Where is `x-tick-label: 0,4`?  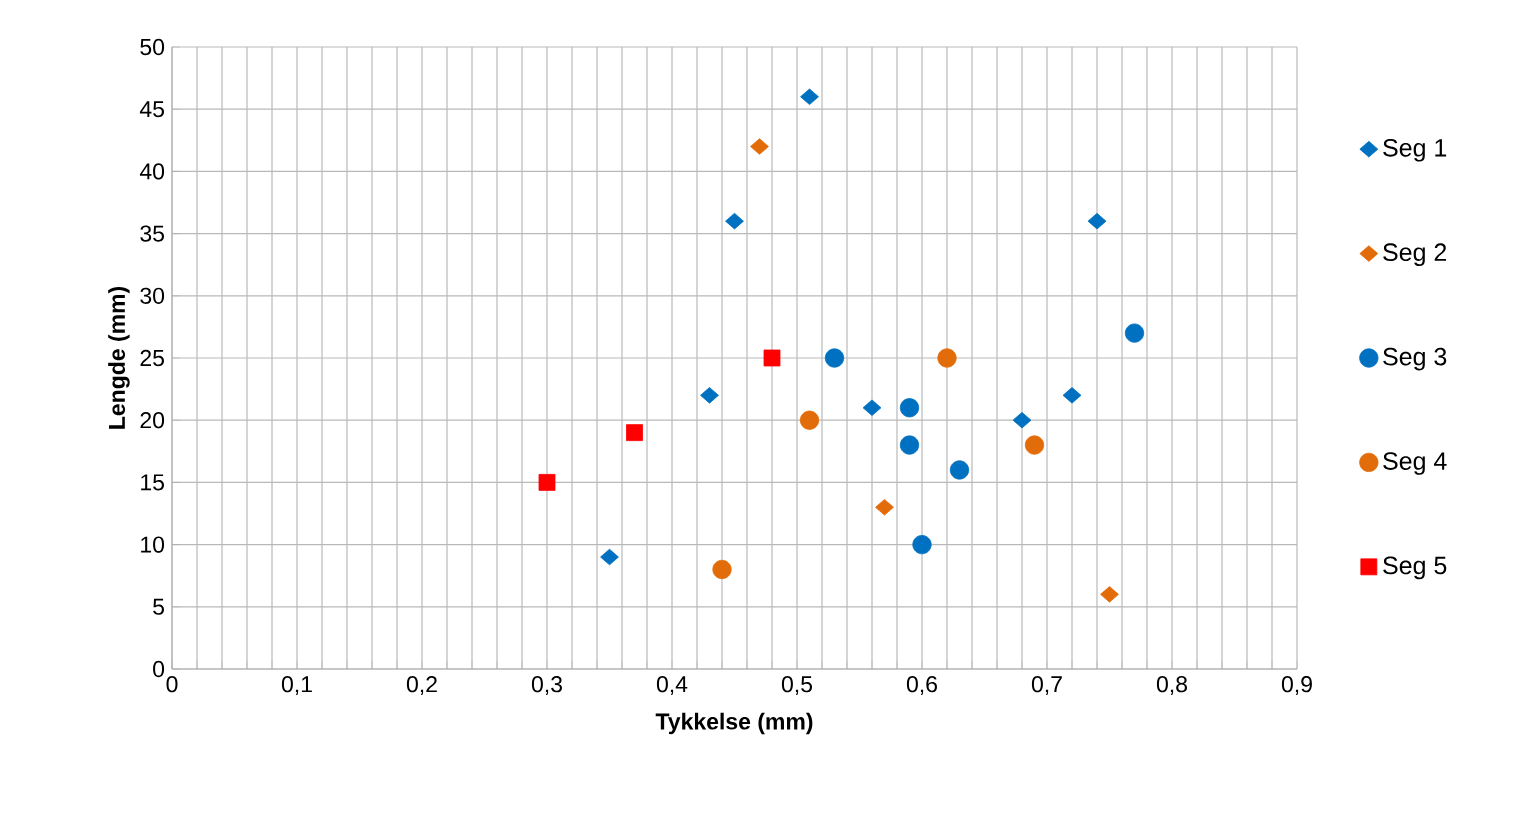
x-tick-label: 0,4 is located at coordinates (672, 686).